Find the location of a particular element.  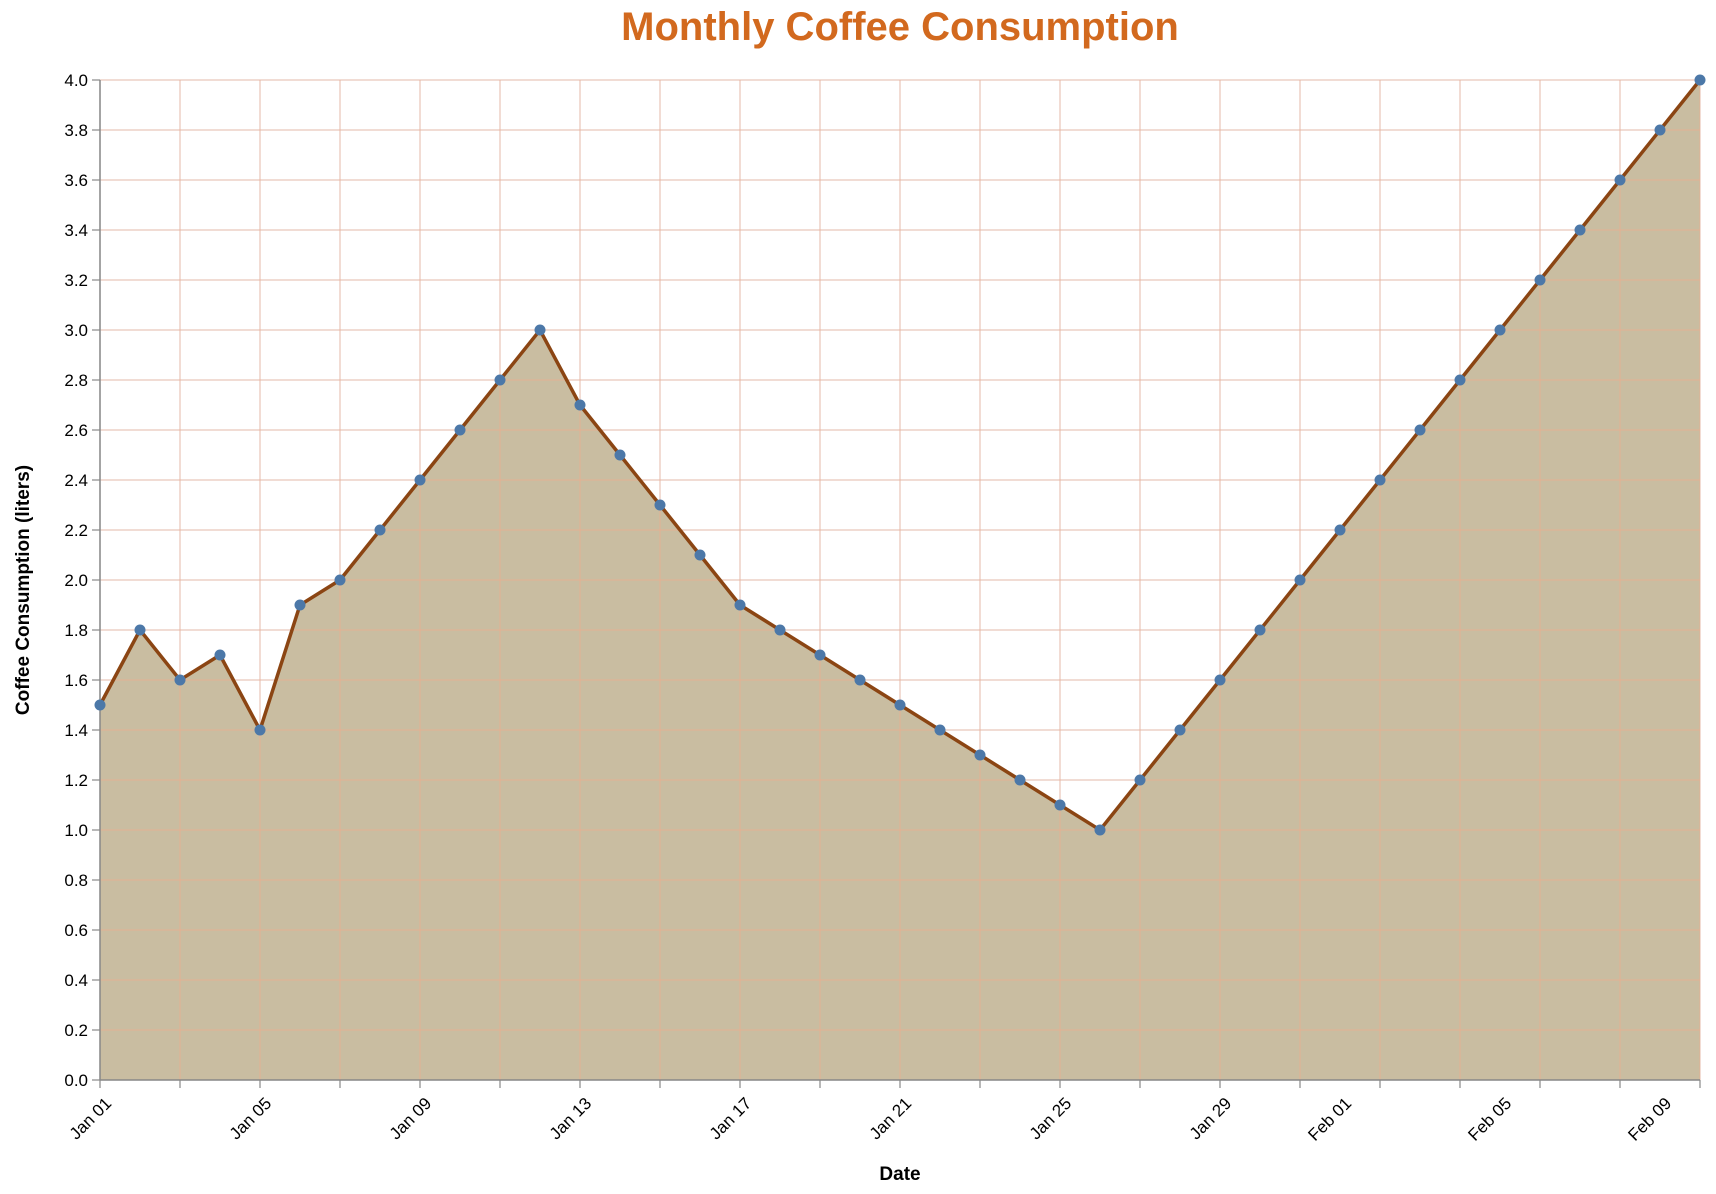

x-axis-title: Date is located at coordinates (899, 1174).